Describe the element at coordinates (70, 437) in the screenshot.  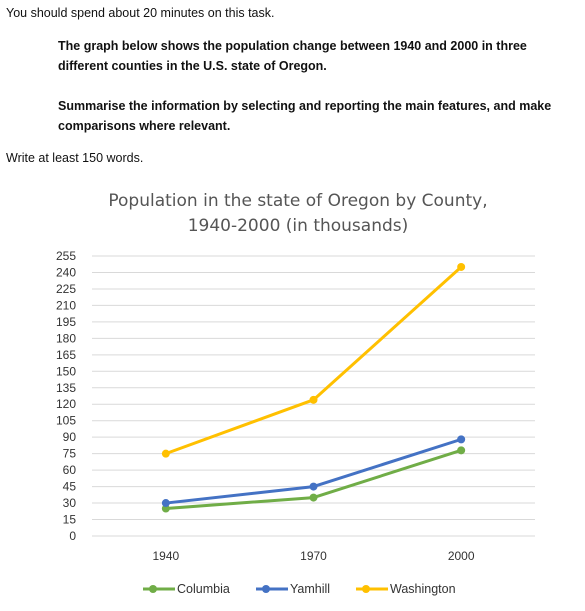
I see `y-tick-label: 90` at that location.